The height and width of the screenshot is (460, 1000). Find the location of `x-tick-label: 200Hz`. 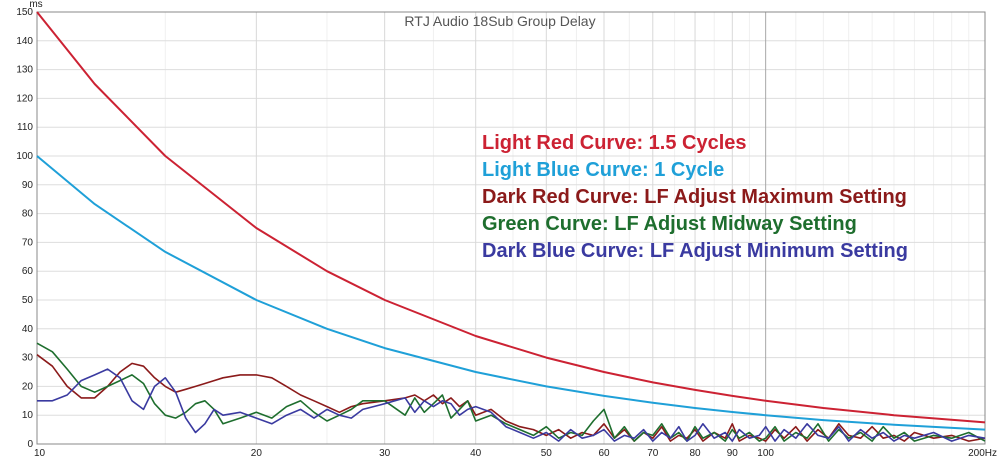

x-tick-label: 200Hz is located at coordinates (982, 453).